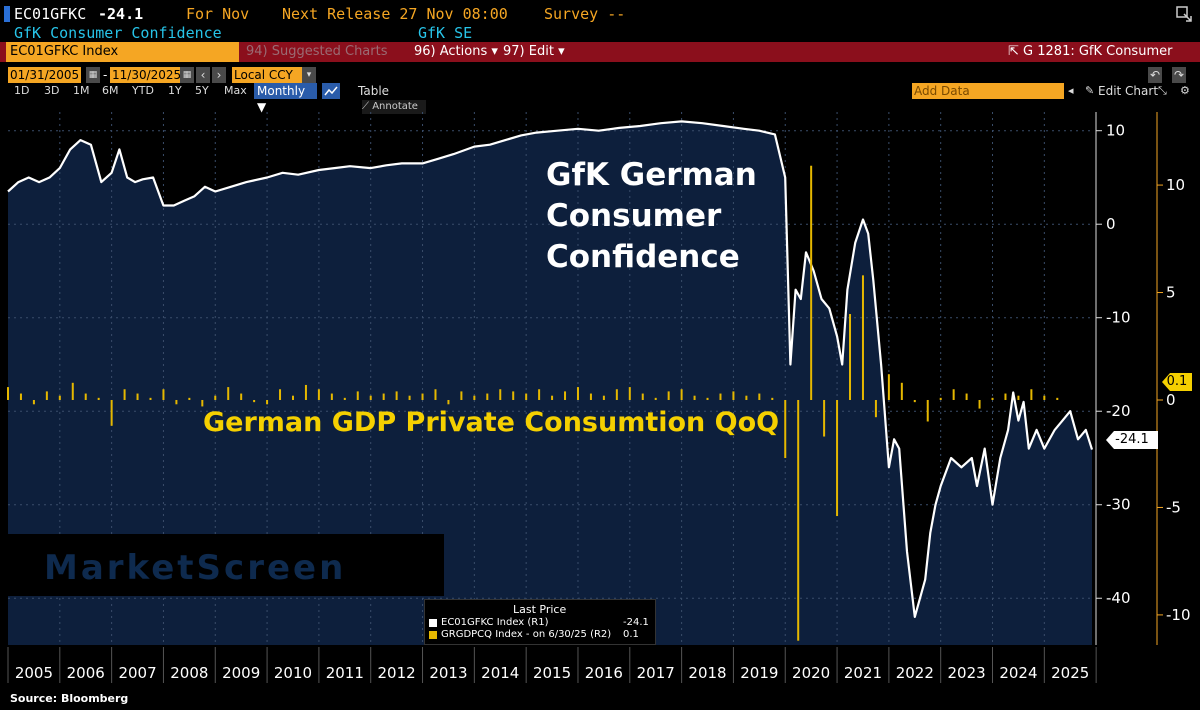  Describe the element at coordinates (203, 75) in the screenshot. I see `prev-arrow-icon: ‹` at that location.